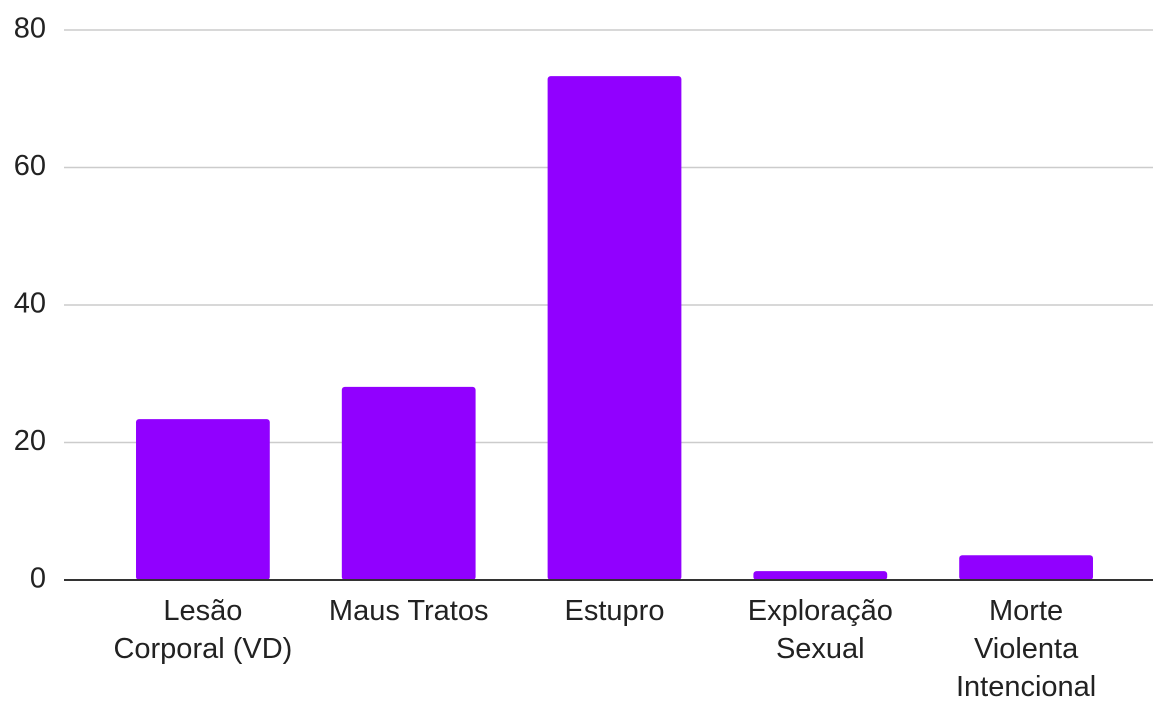 This screenshot has width=1153, height=701. Describe the element at coordinates (614, 611) in the screenshot. I see `x-tick-label: Estupro` at that location.